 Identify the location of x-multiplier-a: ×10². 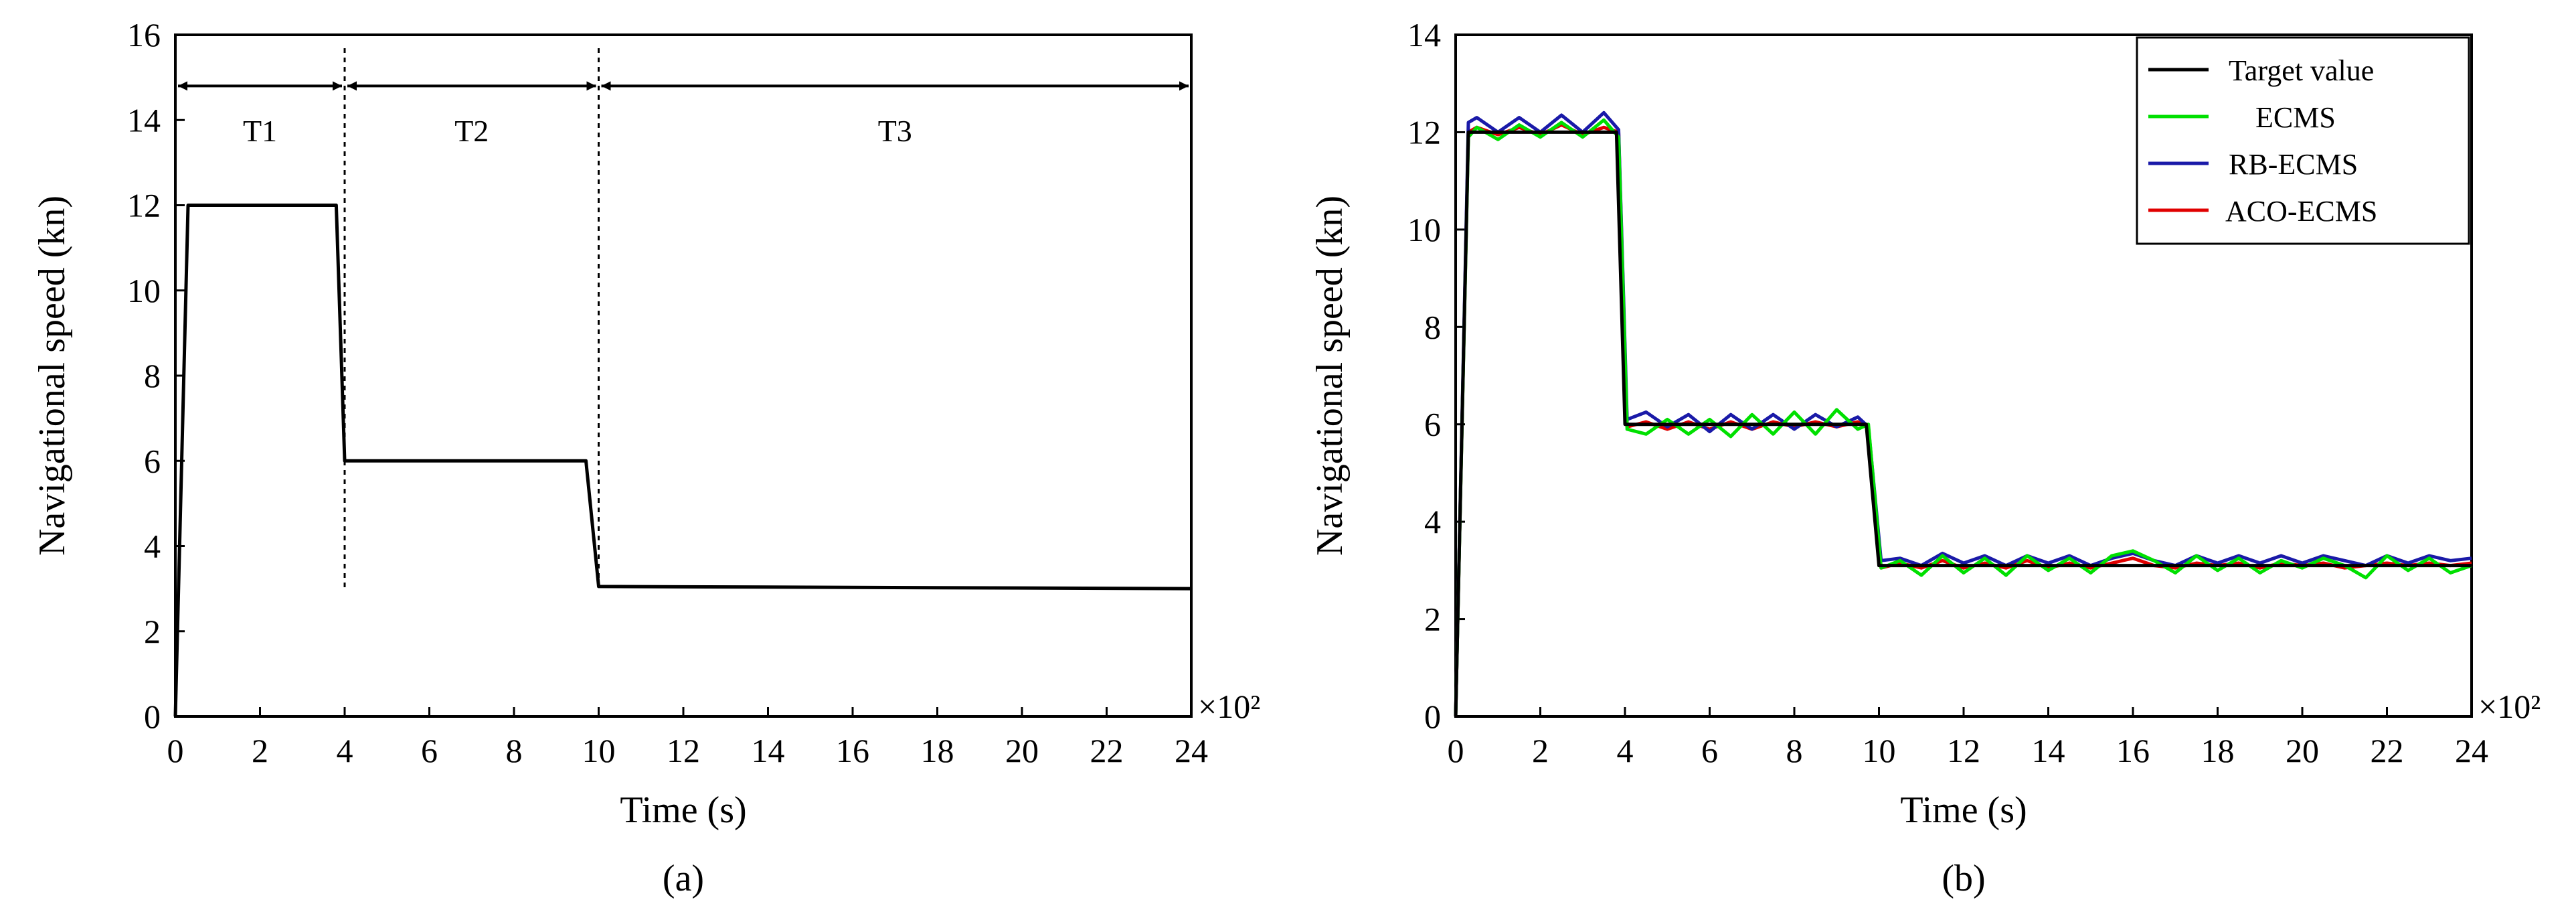
(1229, 707).